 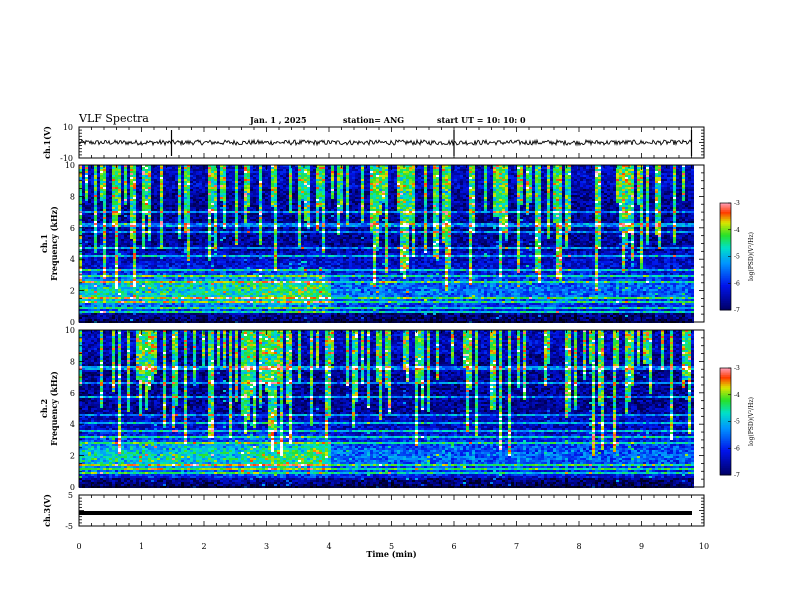 I want to click on x-axis: 0 1 2 3 4 5 6 7 8 9 10 Time (min), so click(x=392, y=550).